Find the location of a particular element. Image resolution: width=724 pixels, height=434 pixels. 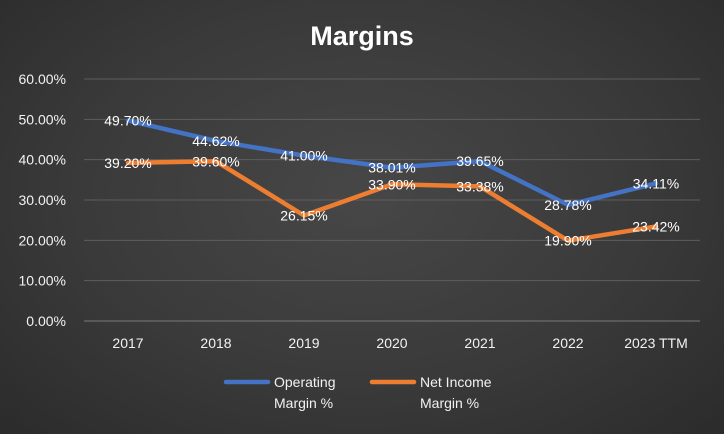

data-label: 33.38% is located at coordinates (479, 186).